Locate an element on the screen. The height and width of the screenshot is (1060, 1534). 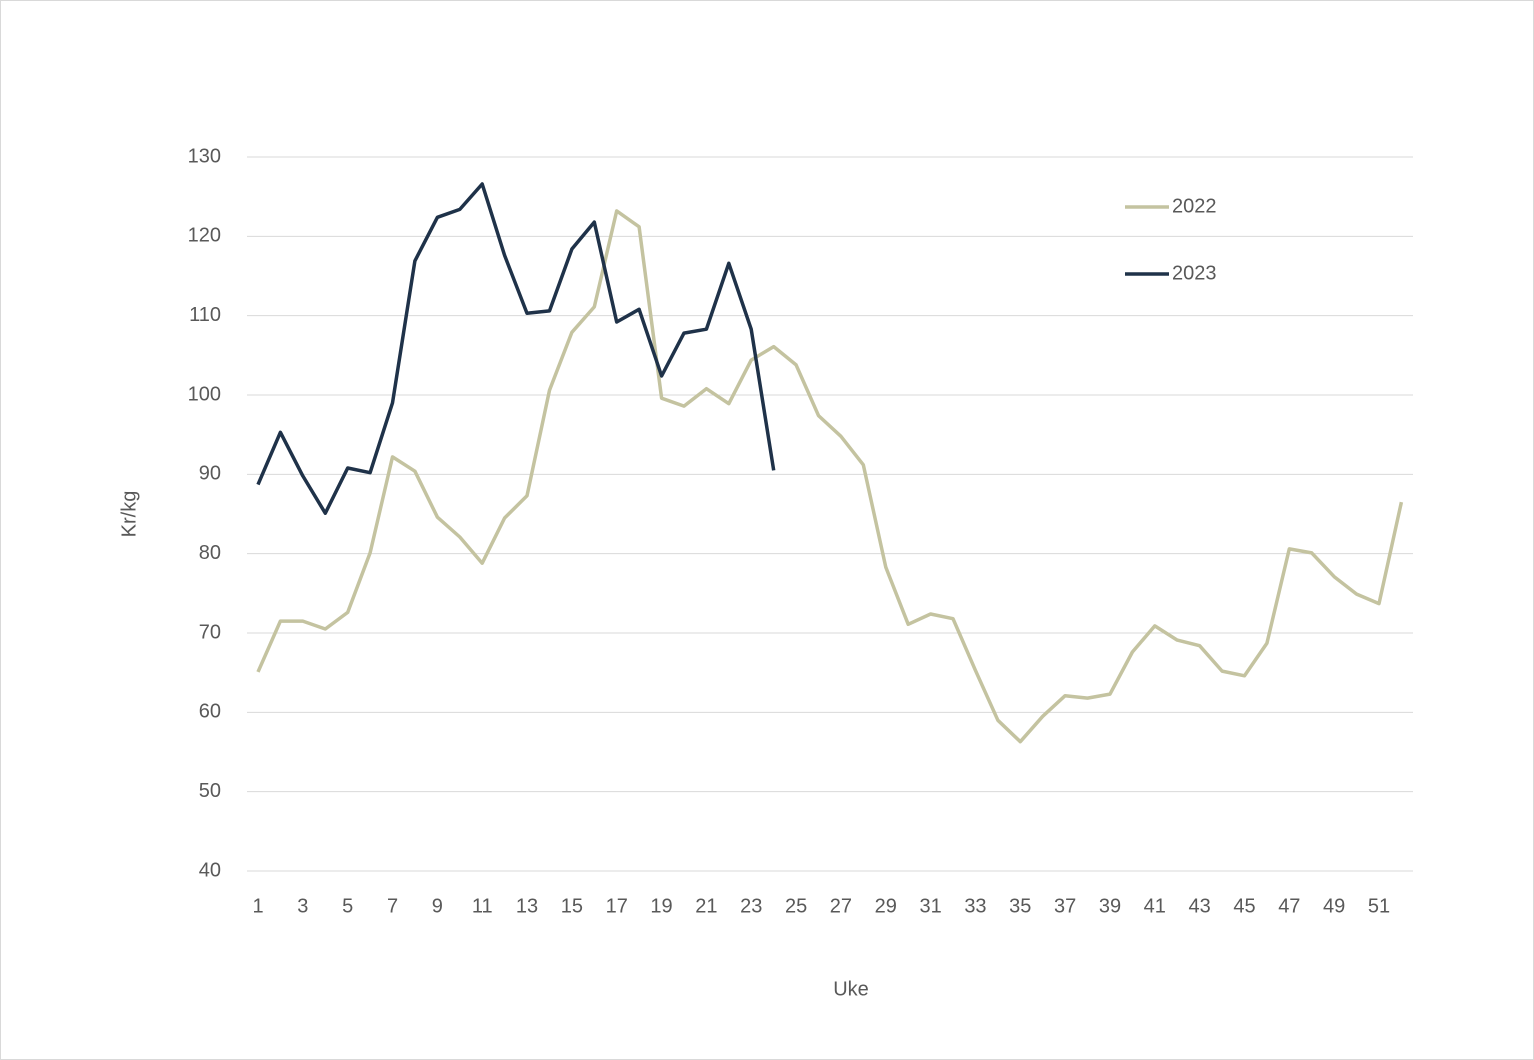
x-tick-label: 5 is located at coordinates (347, 906).